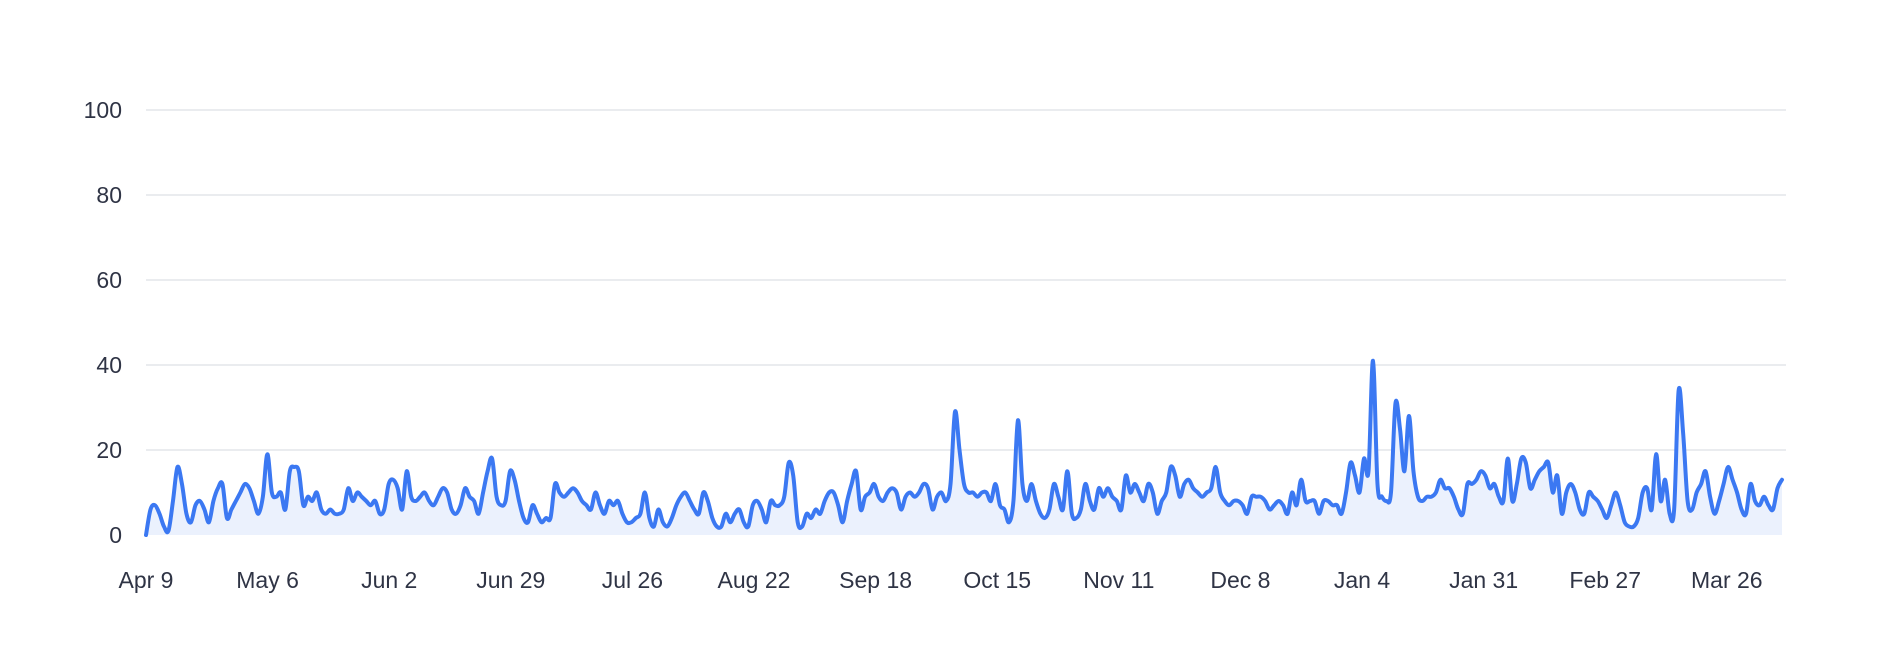 This screenshot has height=656, width=1882. What do you see at coordinates (1118, 580) in the screenshot?
I see `x-tick-label: Nov 11` at bounding box center [1118, 580].